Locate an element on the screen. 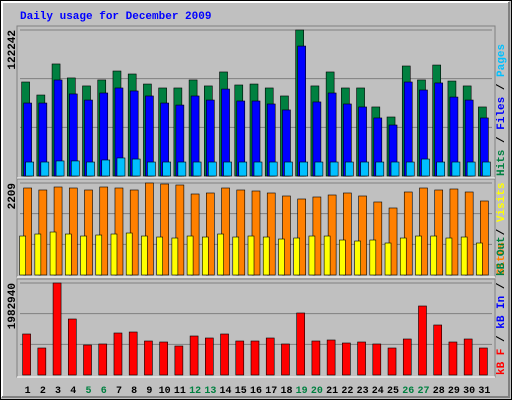 This screenshot has width=512, height=400. x-tick-label: 22 is located at coordinates (347, 391).